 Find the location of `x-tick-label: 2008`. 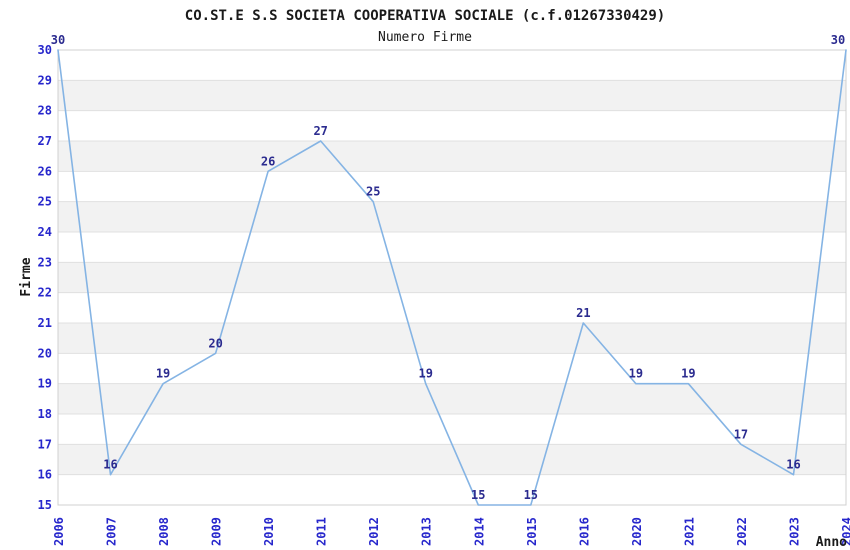

x-tick-label: 2008 is located at coordinates (164, 531).